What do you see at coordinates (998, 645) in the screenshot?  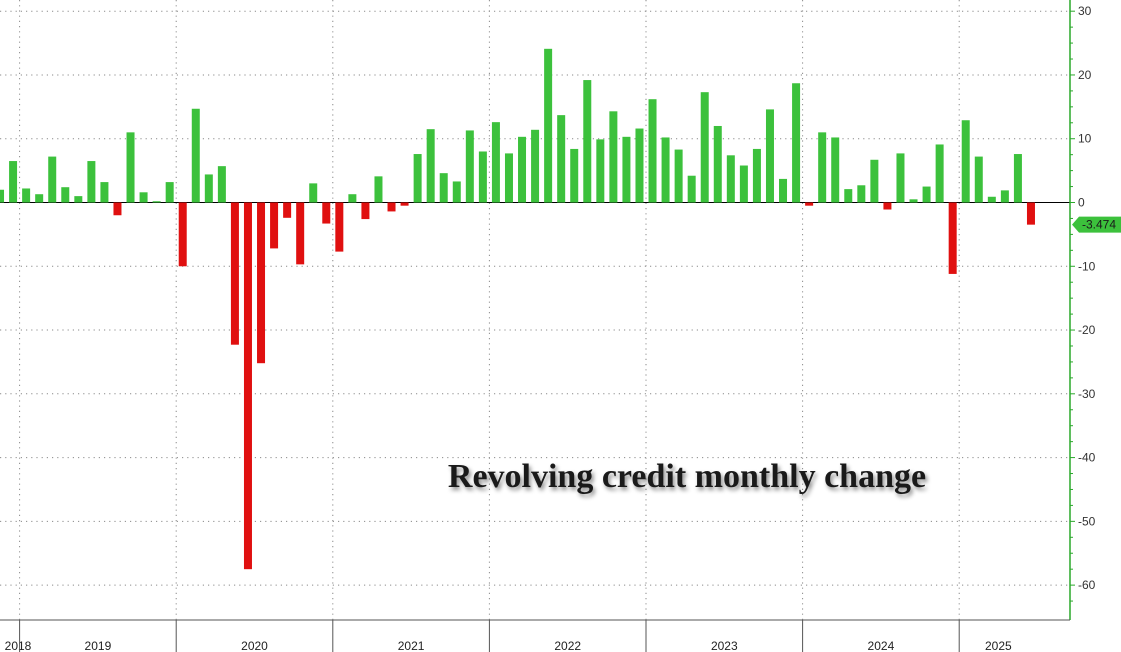 I see `x-year-label: 2025` at bounding box center [998, 645].